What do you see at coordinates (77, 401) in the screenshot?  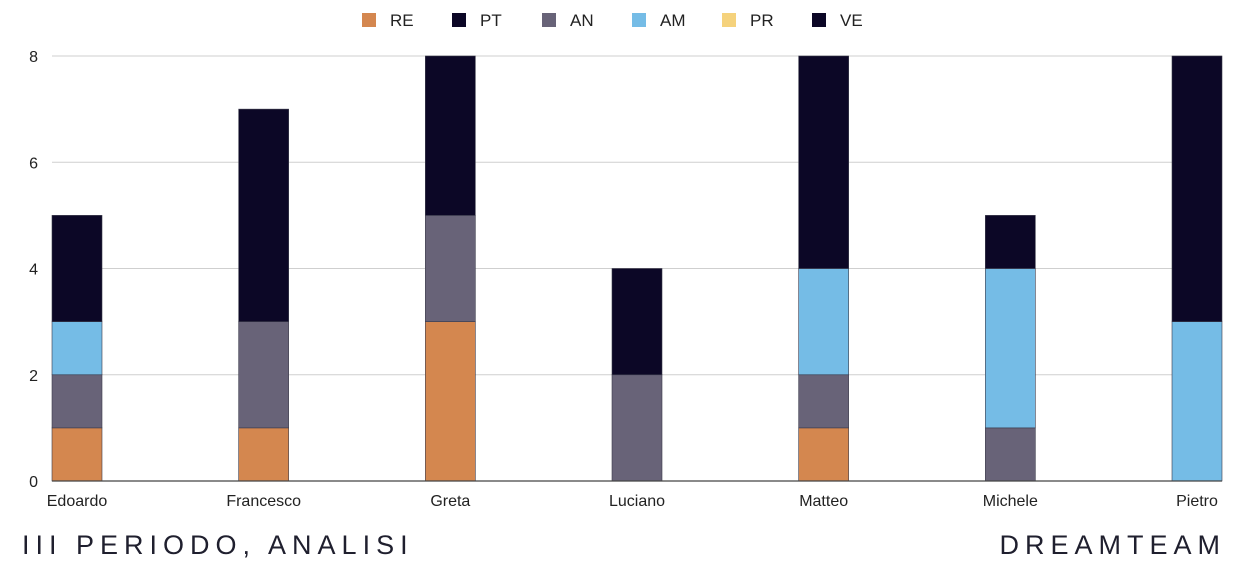 I see `bar-segment-an-edoardo` at bounding box center [77, 401].